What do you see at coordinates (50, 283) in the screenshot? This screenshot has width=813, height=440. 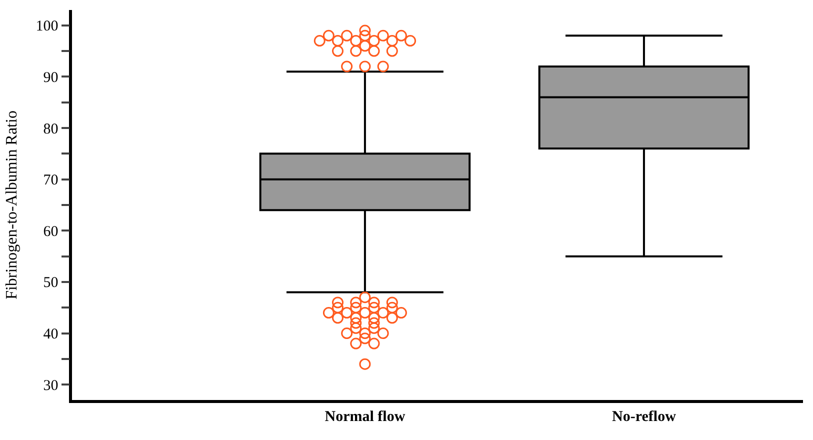 I see `y-tick-label: 50` at bounding box center [50, 283].